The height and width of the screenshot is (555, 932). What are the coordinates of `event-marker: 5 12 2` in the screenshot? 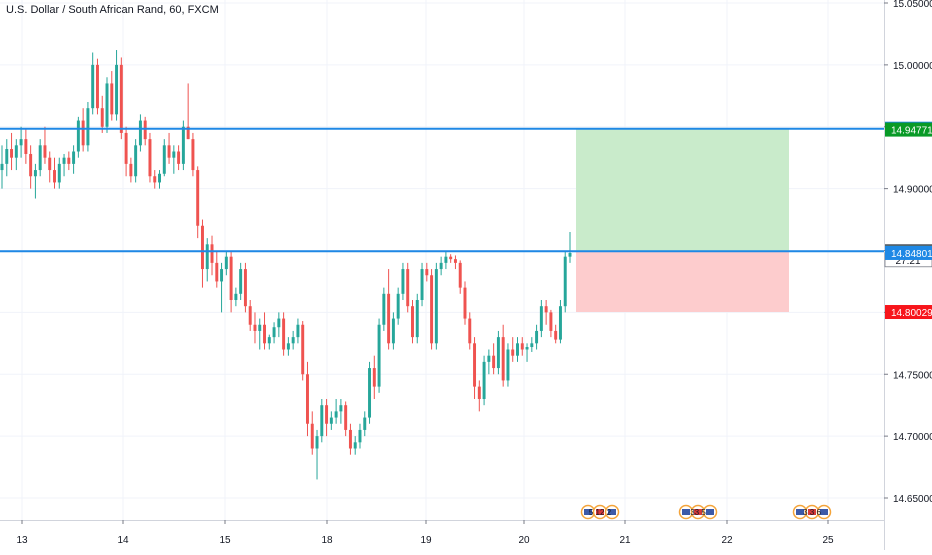 It's located at (600, 512).